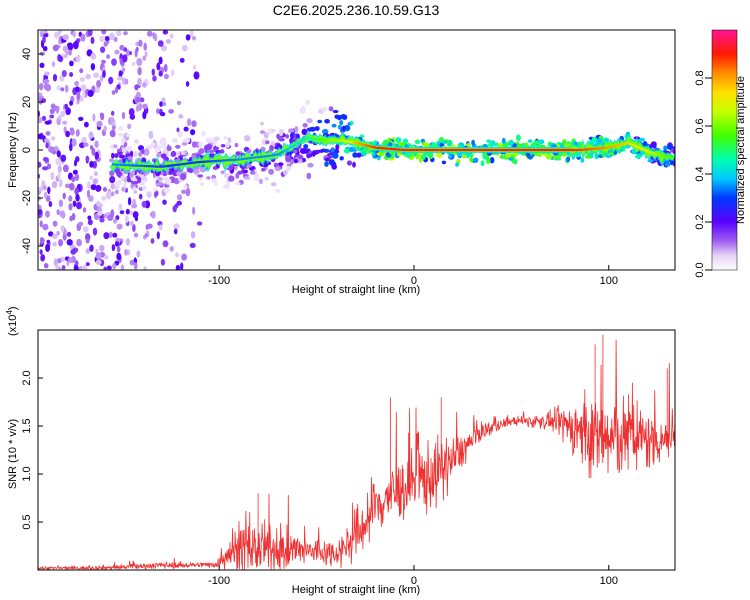  Describe the element at coordinates (219, 281) in the screenshot. I see `x-tick-label: -100` at that location.